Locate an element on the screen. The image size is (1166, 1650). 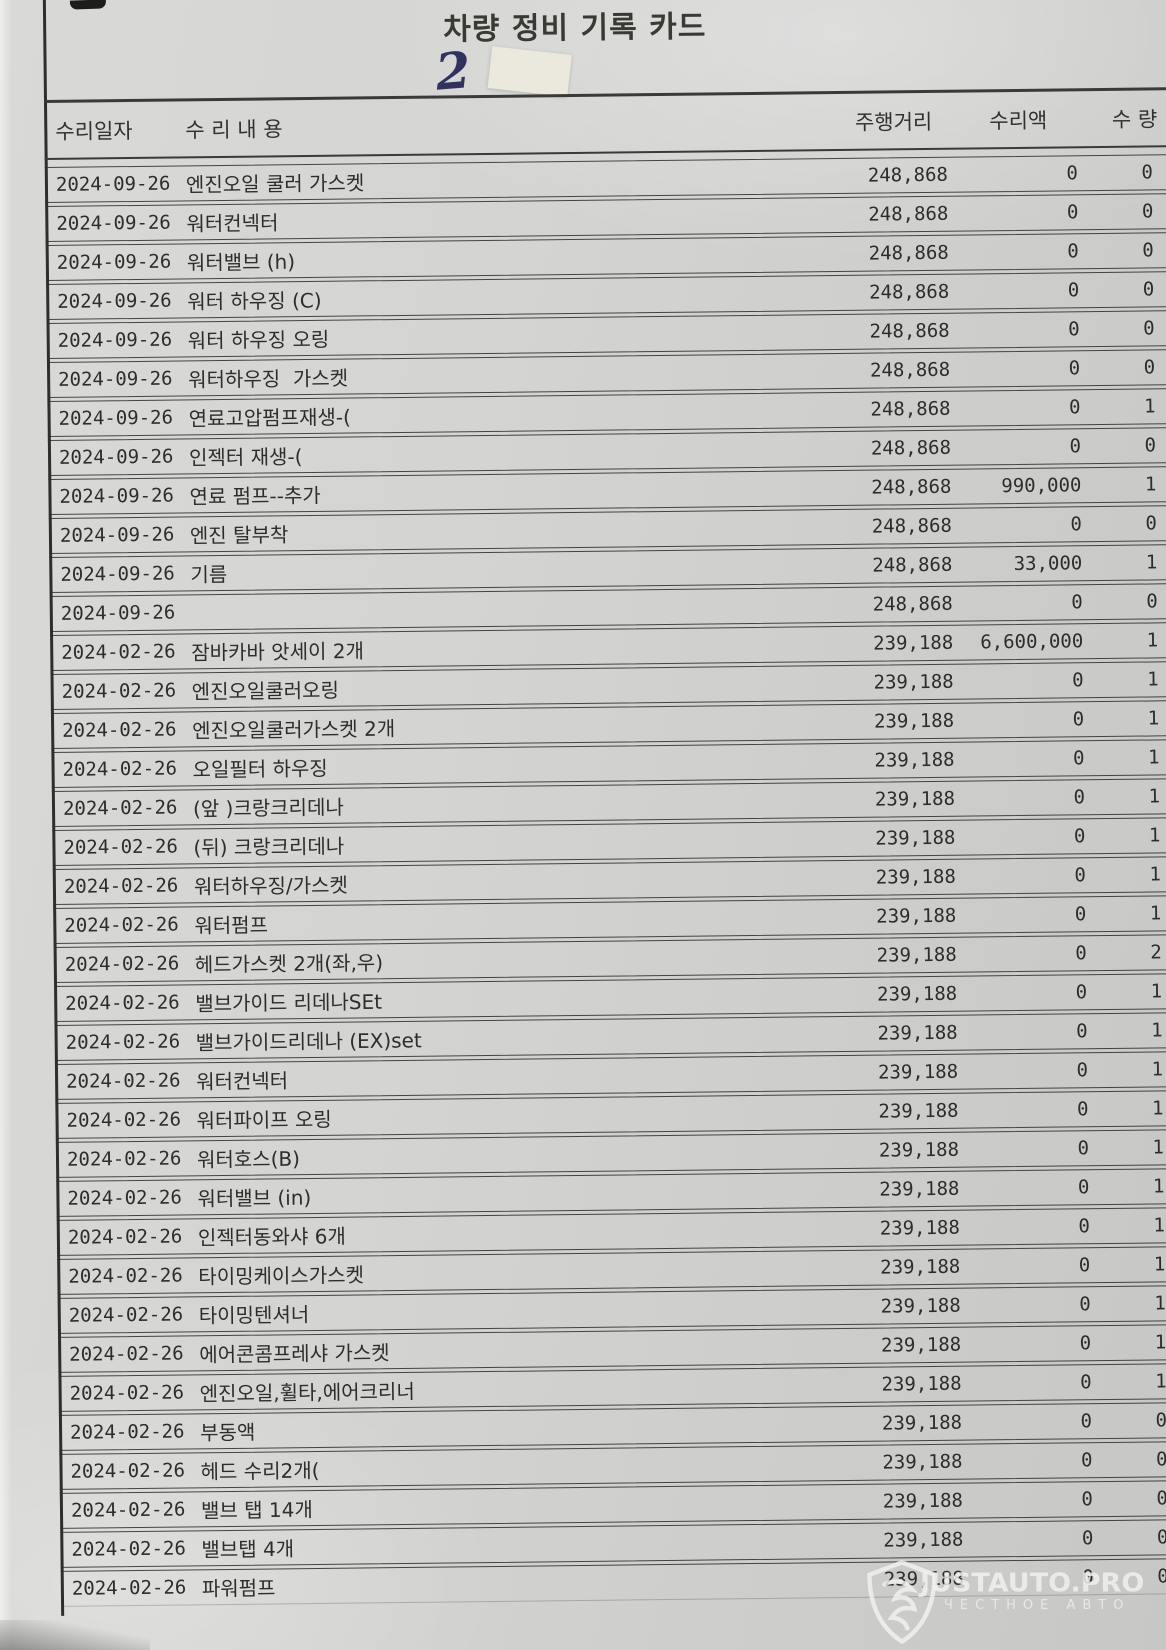
content-cell: 밸브 탭 14개 is located at coordinates (256, 1510).